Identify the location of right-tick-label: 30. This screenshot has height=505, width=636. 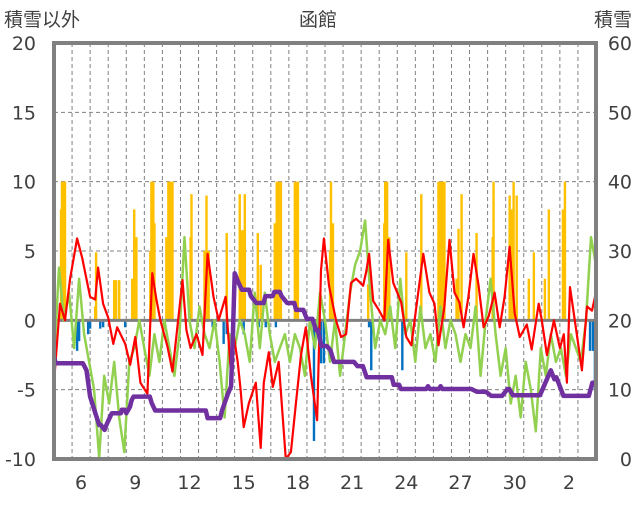
(620, 252).